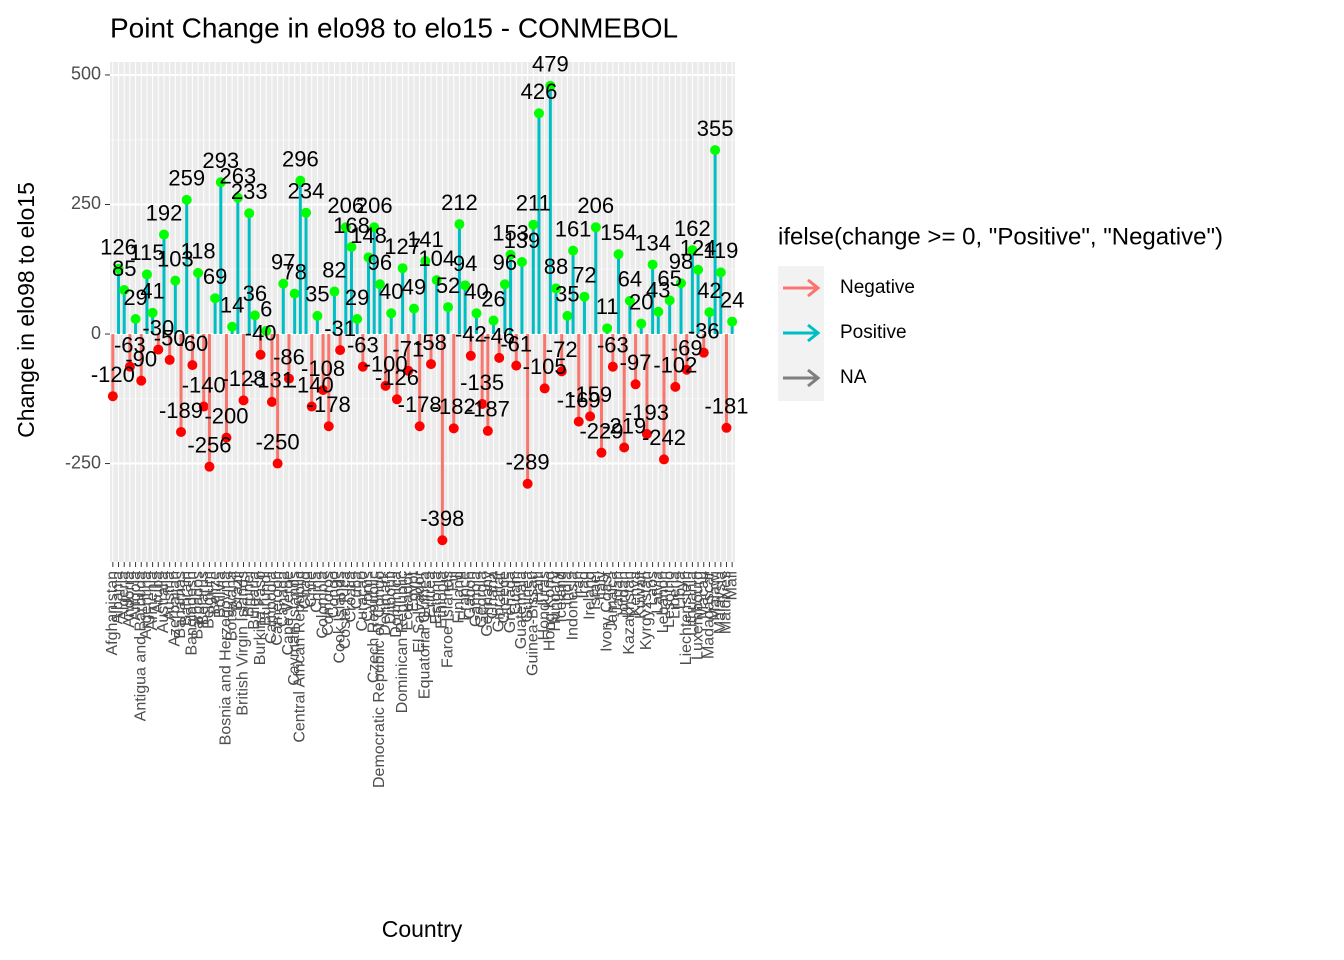  Describe the element at coordinates (595, 205) in the screenshot. I see `value-label: 206` at that location.